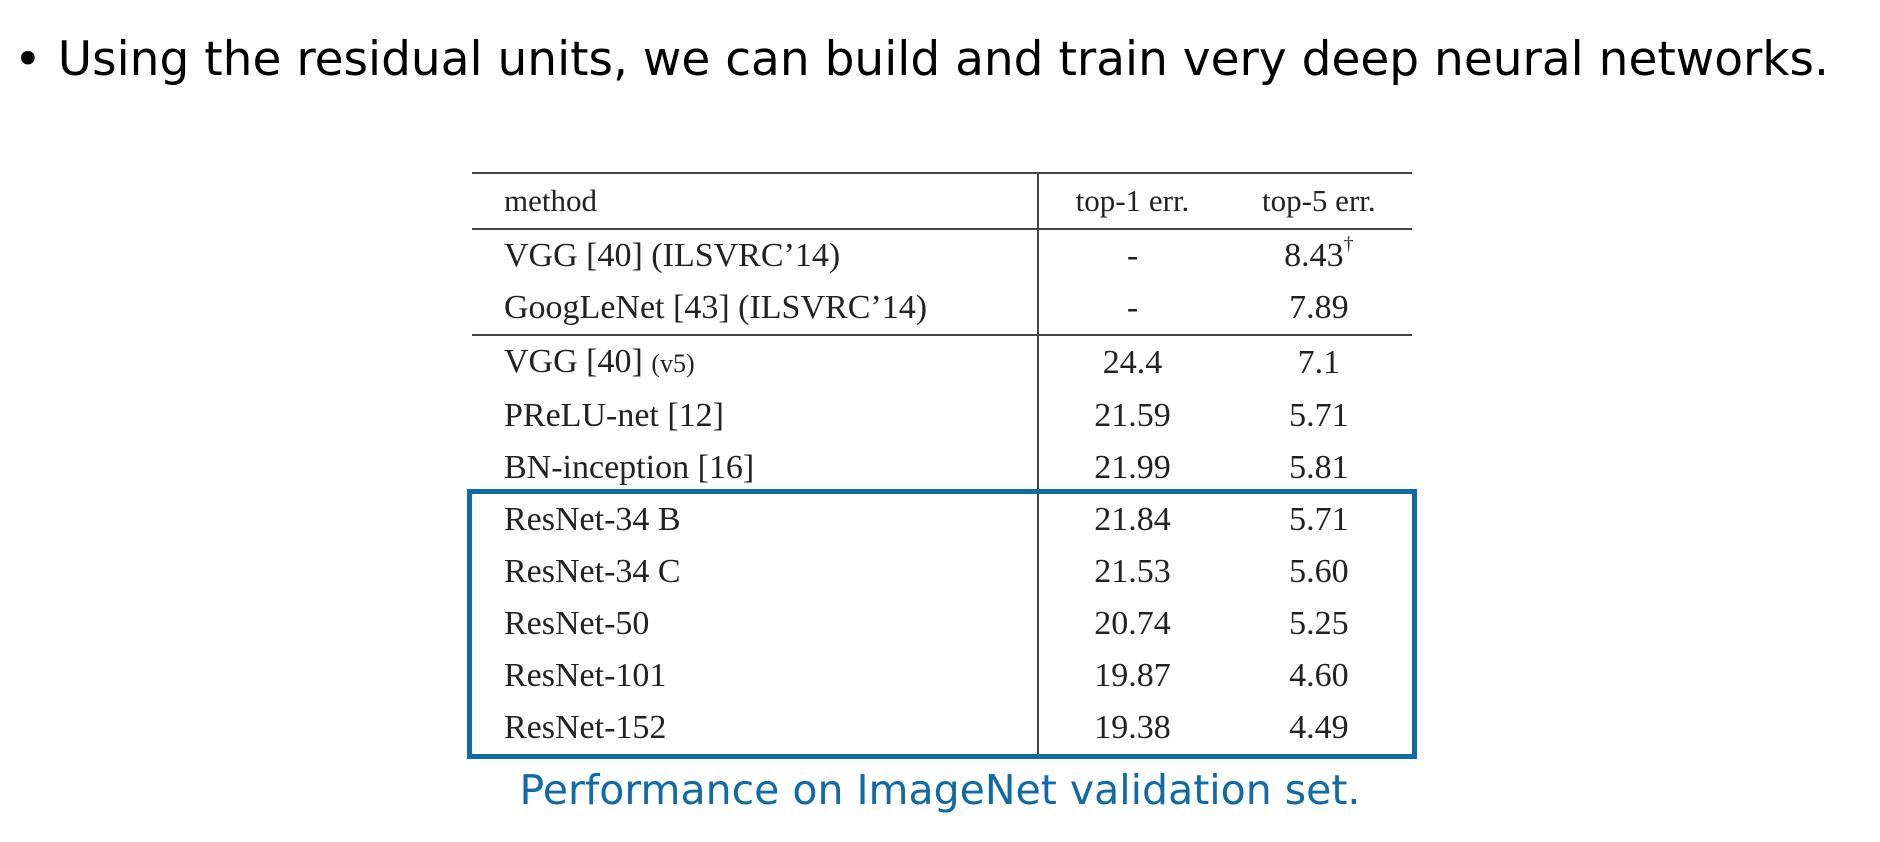 The height and width of the screenshot is (842, 1880). Describe the element at coordinates (585, 675) in the screenshot. I see `method-name: ResNet-101` at that location.